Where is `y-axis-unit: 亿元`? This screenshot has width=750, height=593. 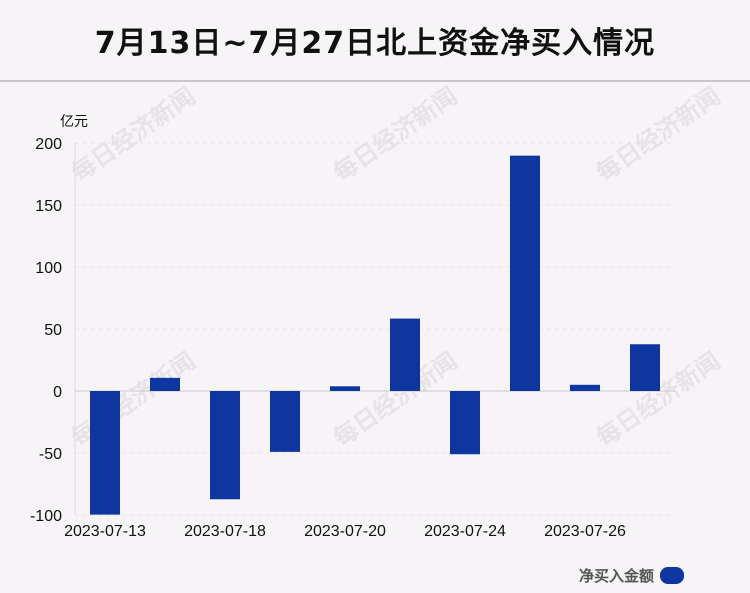 y-axis-unit: 亿元 is located at coordinates (74, 122).